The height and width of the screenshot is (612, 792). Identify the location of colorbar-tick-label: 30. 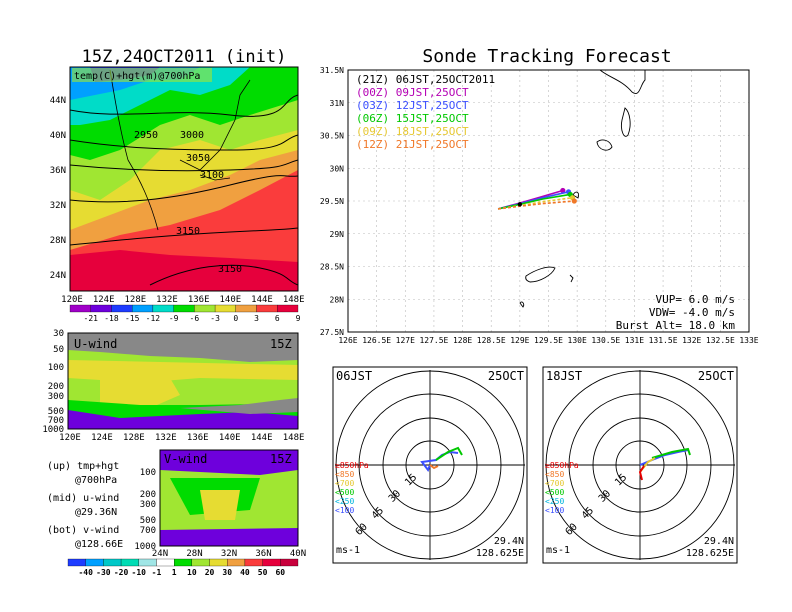
(227, 572).